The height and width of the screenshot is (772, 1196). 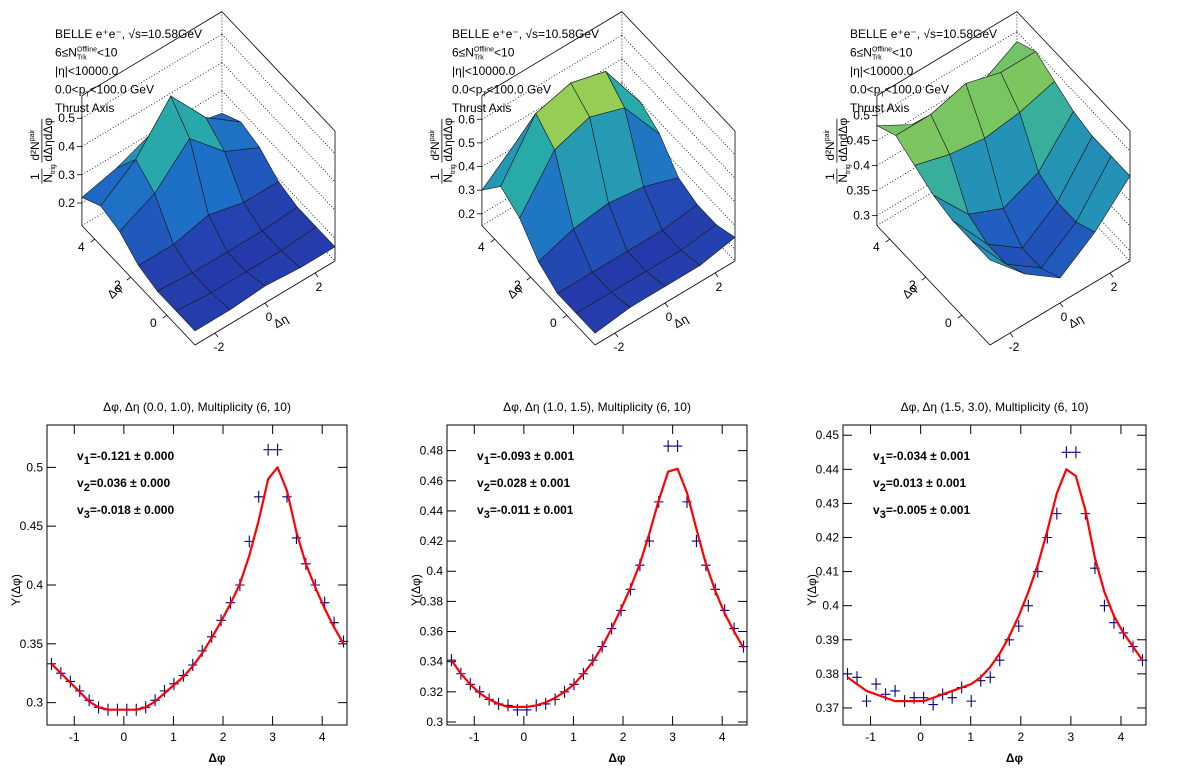 I want to click on x-tick-label: -1, so click(x=870, y=737).